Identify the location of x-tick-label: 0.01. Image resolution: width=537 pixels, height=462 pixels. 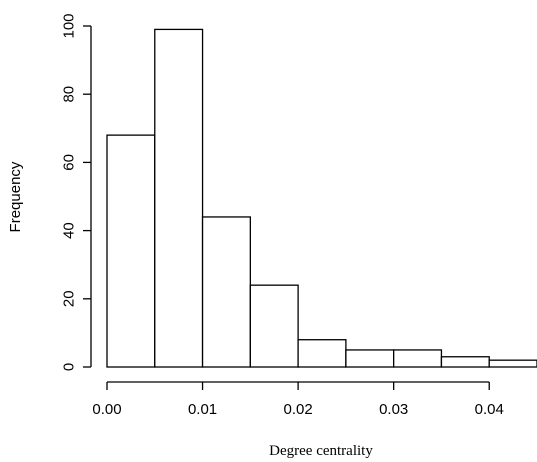
(202, 409).